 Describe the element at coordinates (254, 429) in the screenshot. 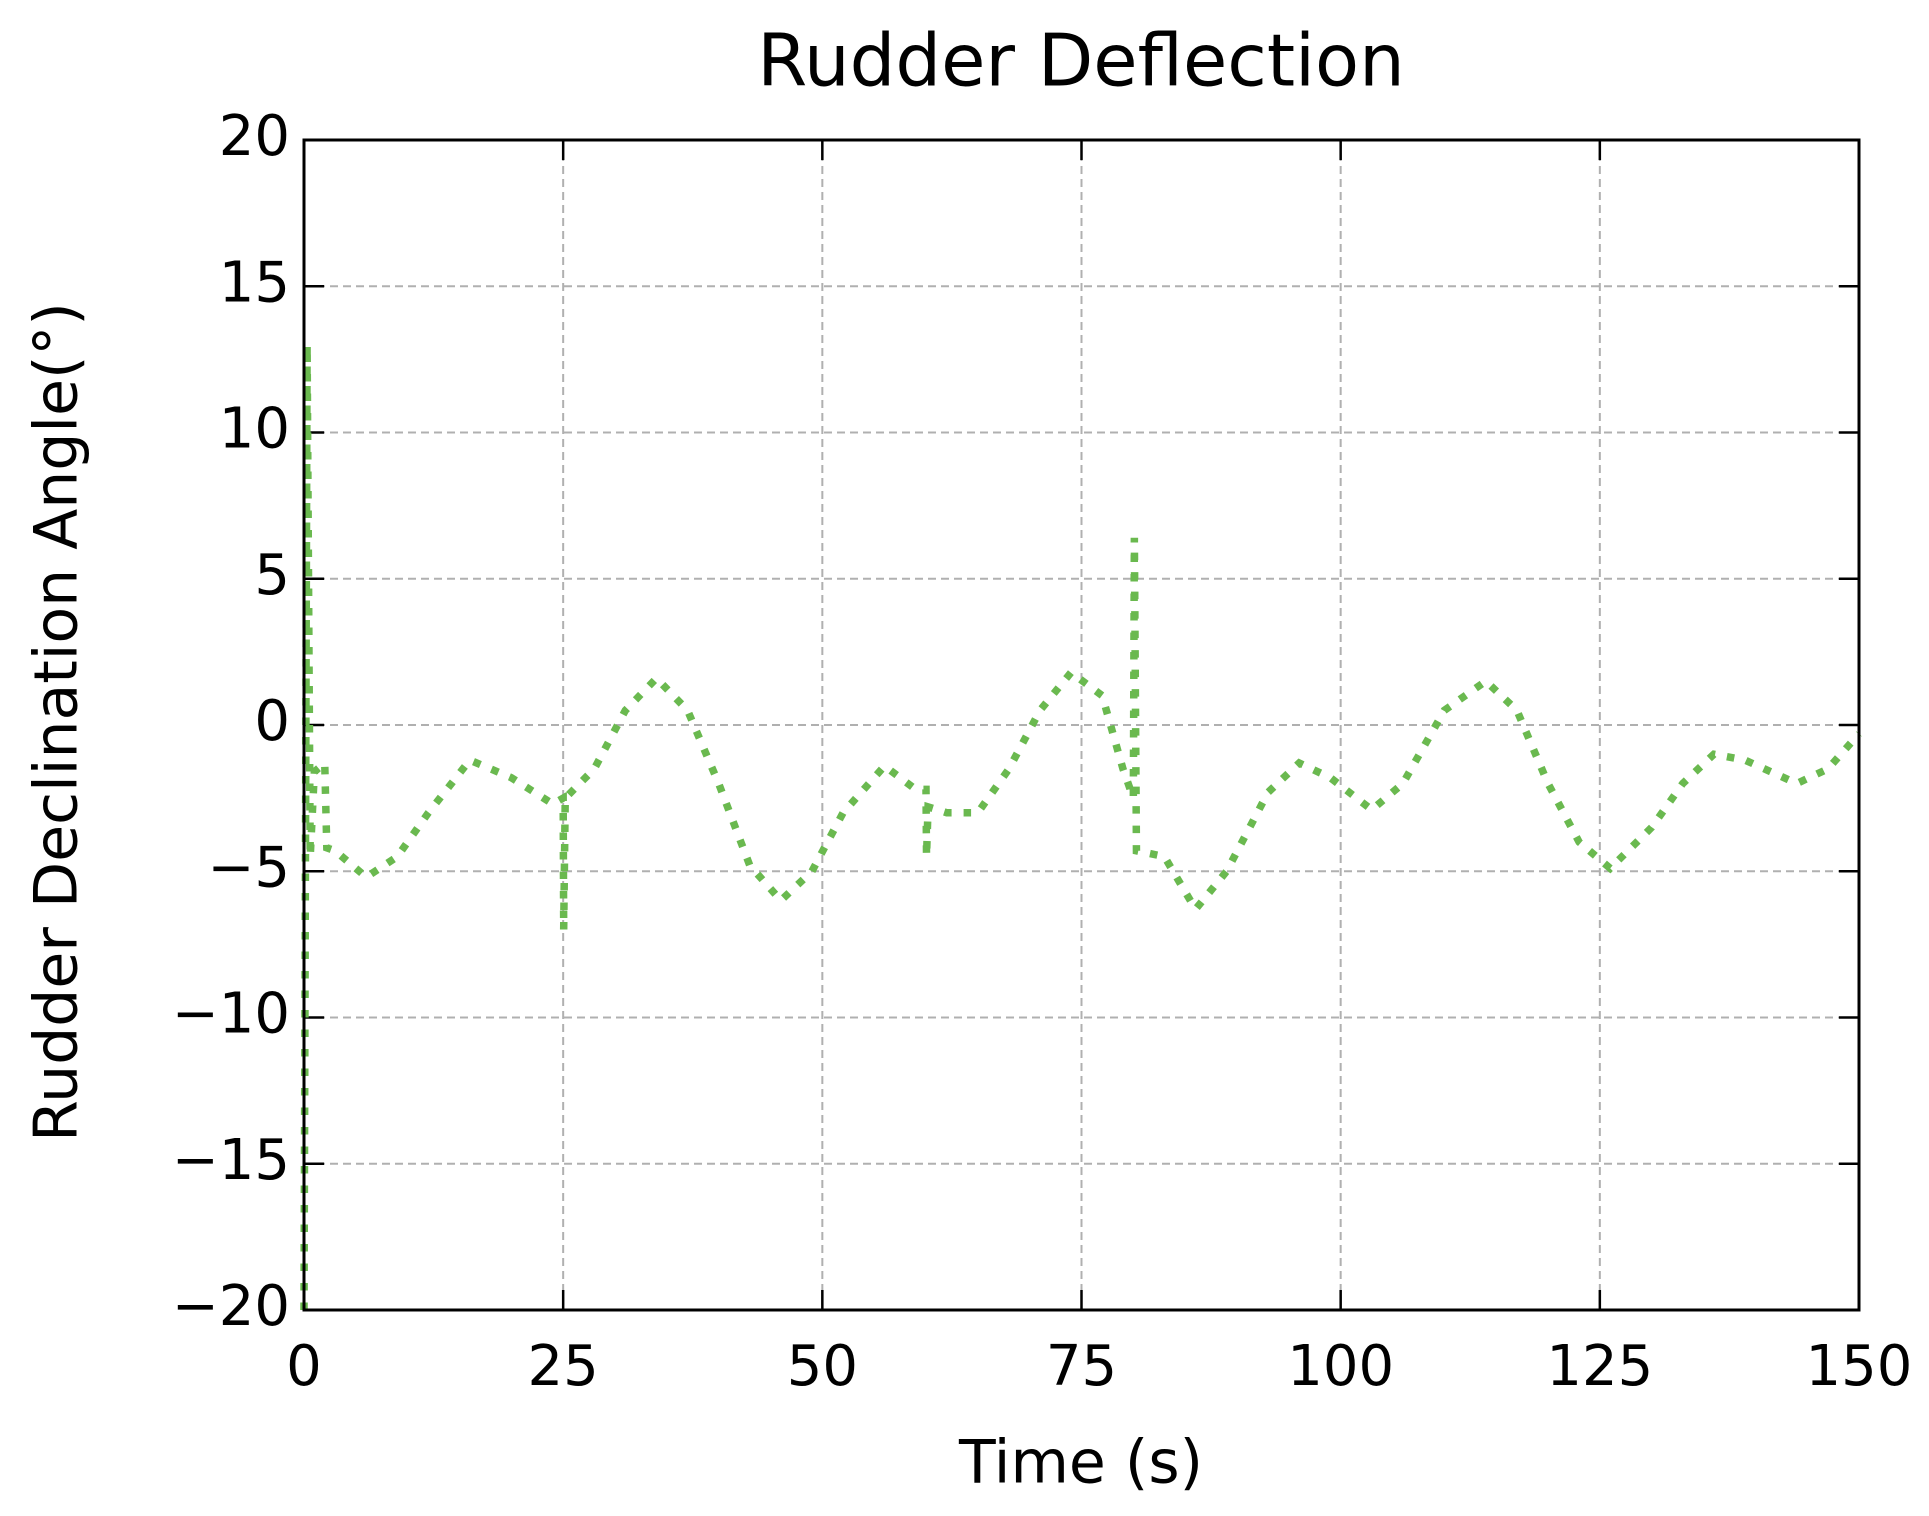

I see `y-tick-label: 10` at that location.